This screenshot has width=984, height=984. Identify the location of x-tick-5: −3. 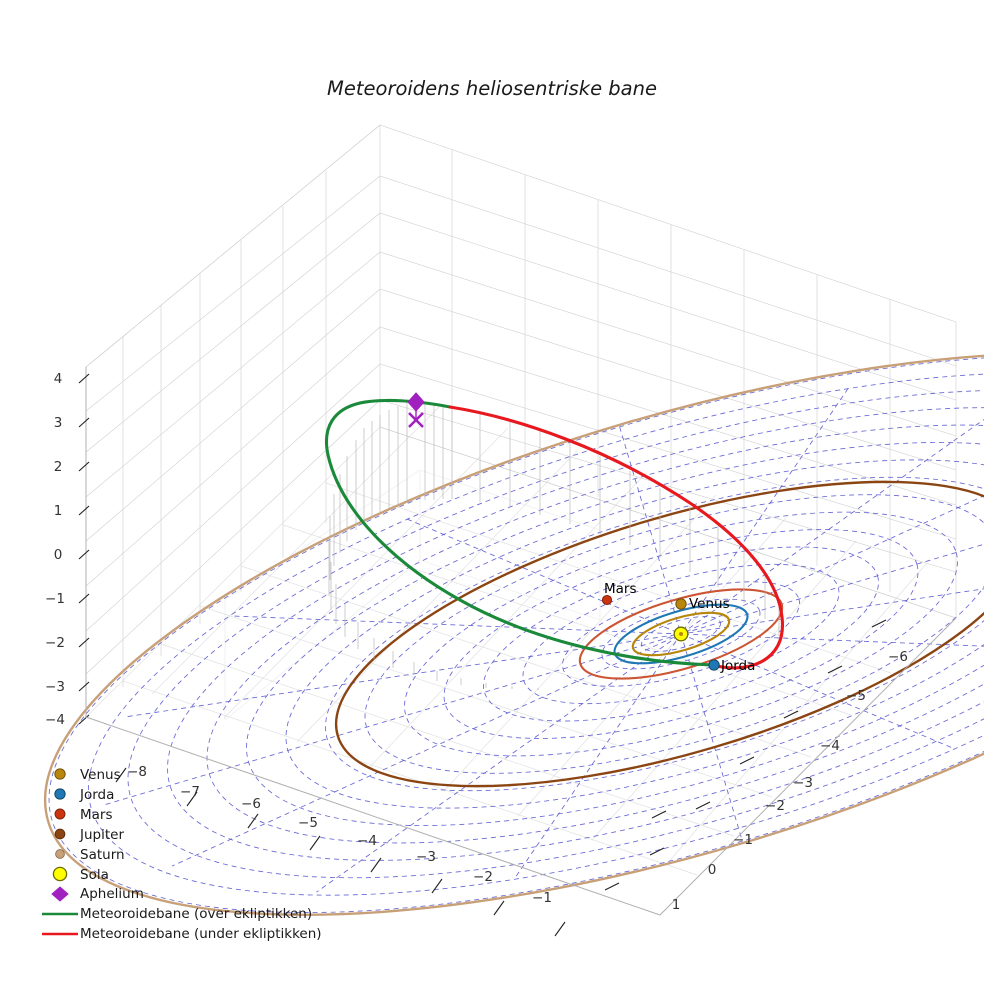
(426, 857).